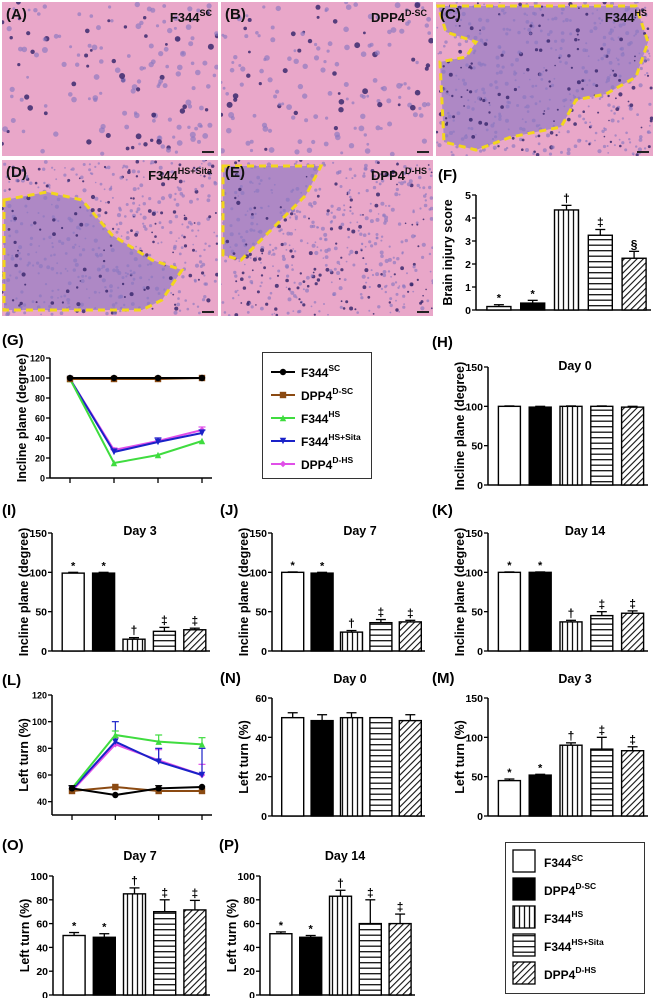 The image size is (655, 998). Describe the element at coordinates (349, 679) in the screenshot. I see `chart-title: Day 0` at that location.